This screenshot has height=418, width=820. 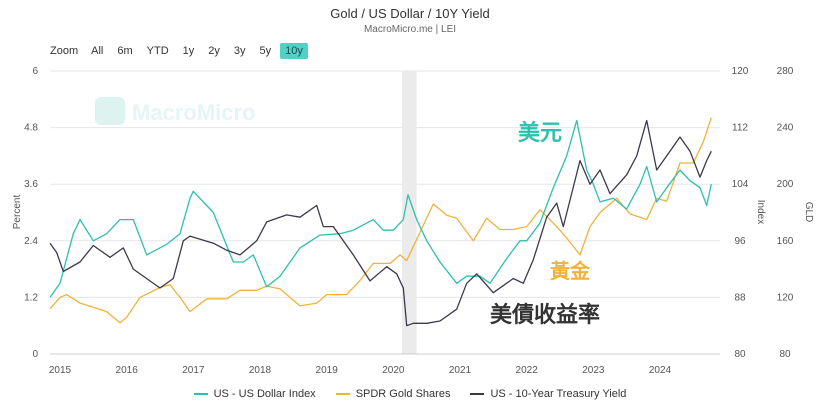 I want to click on y-tick-label-percent: 4.8, so click(x=31, y=128).